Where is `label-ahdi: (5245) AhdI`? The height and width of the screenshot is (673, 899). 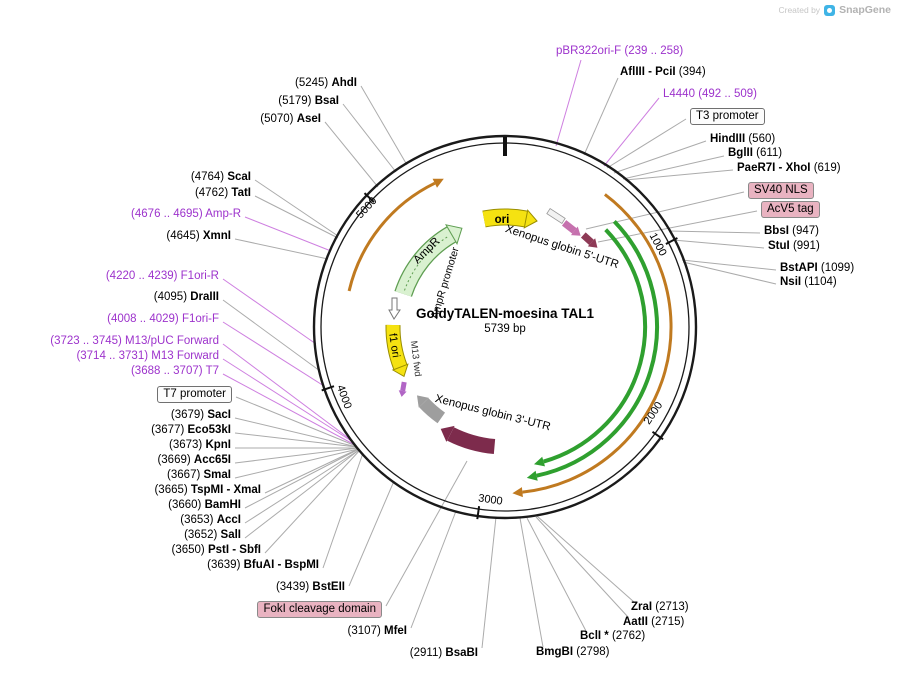
label-ahdi: (5245) AhdI is located at coordinates (326, 83).